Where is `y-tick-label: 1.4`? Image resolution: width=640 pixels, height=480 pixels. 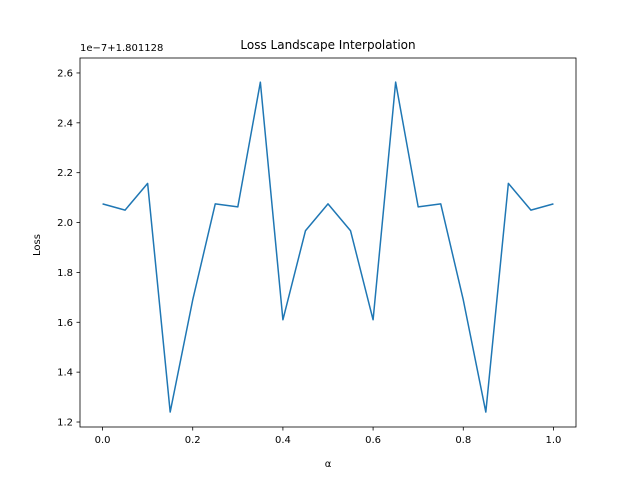
y-tick-label: 1.4 is located at coordinates (65, 373).